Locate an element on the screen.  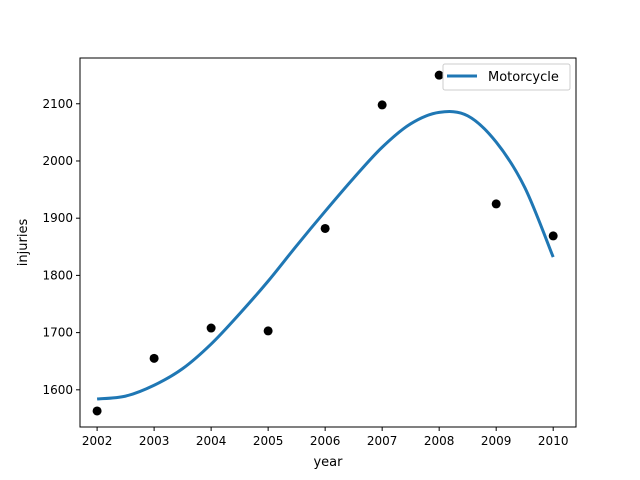
y-tick-label: 1700 is located at coordinates (57, 333).